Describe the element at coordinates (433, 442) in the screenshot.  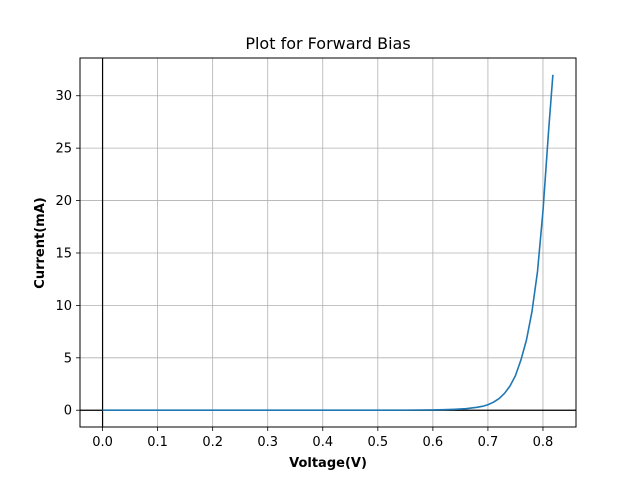
I see `x-tick-label: 0.6` at that location.